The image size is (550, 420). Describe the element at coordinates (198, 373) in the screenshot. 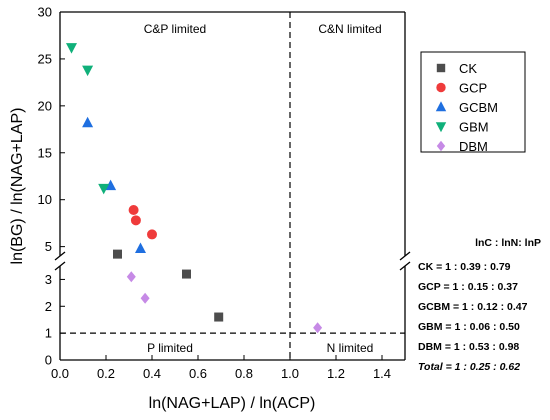

I see `x-tick-label: 0.6` at that location.